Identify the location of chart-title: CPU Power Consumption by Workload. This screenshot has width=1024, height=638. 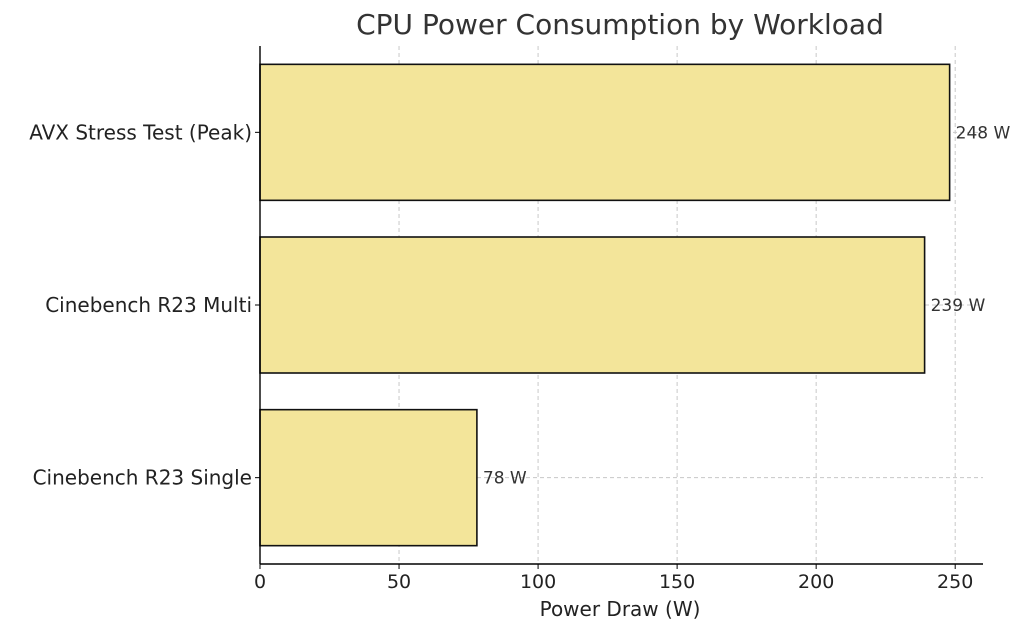
(620, 24).